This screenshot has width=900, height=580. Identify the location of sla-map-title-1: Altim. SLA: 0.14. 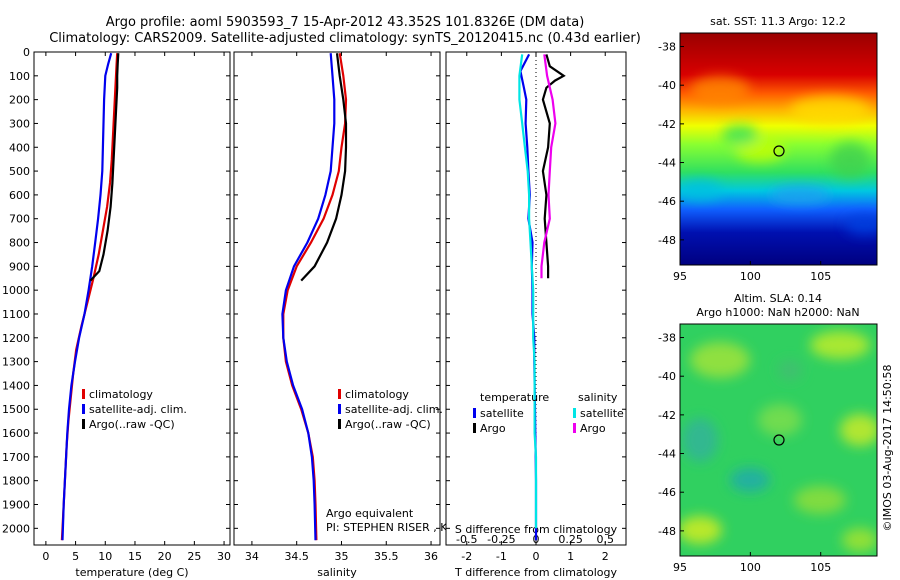
(778, 298).